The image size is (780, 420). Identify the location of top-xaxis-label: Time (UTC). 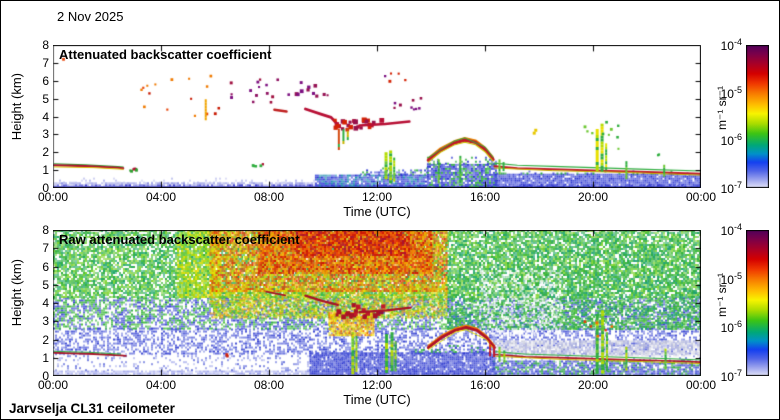
(377, 211).